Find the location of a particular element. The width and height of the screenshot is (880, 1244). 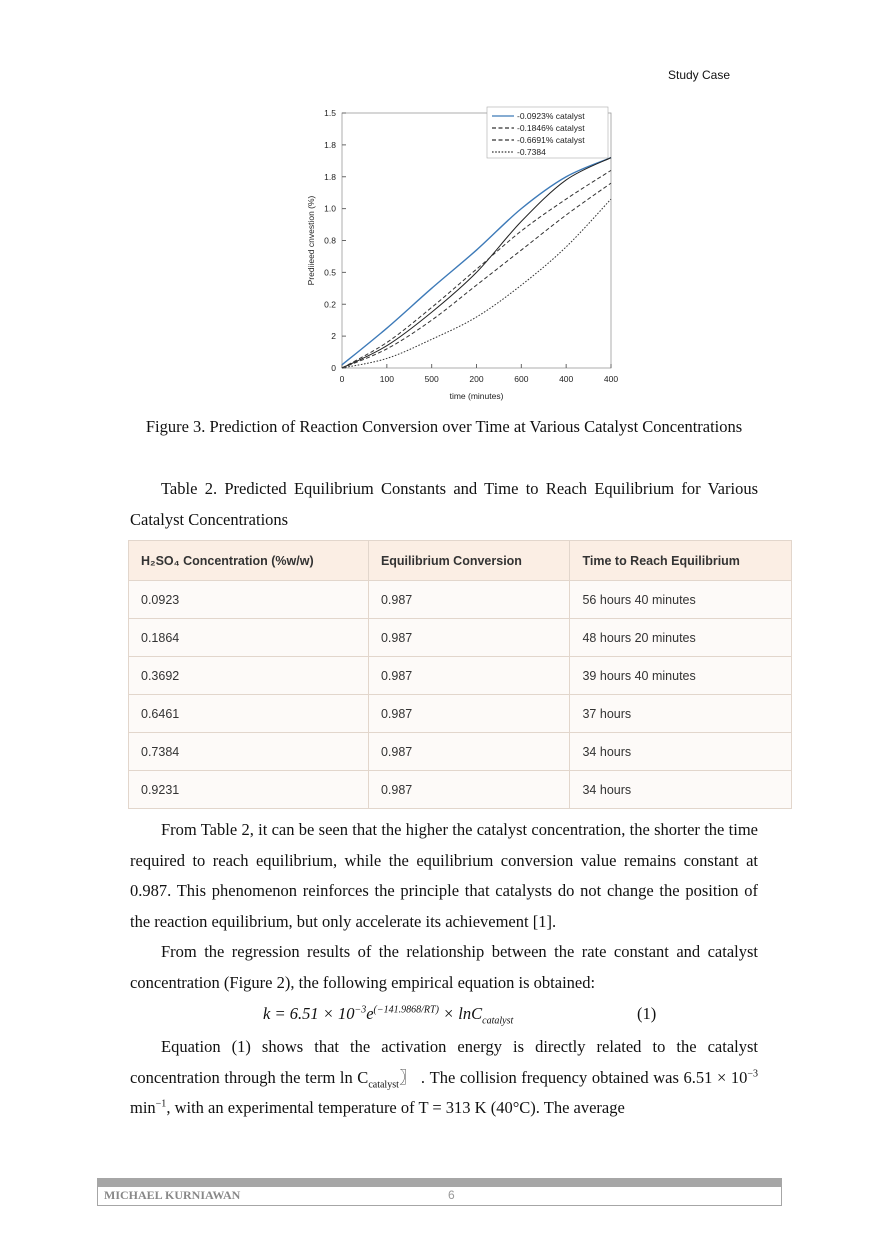

eq-sup: (−141.9868/RT) is located at coordinates (406, 1010).